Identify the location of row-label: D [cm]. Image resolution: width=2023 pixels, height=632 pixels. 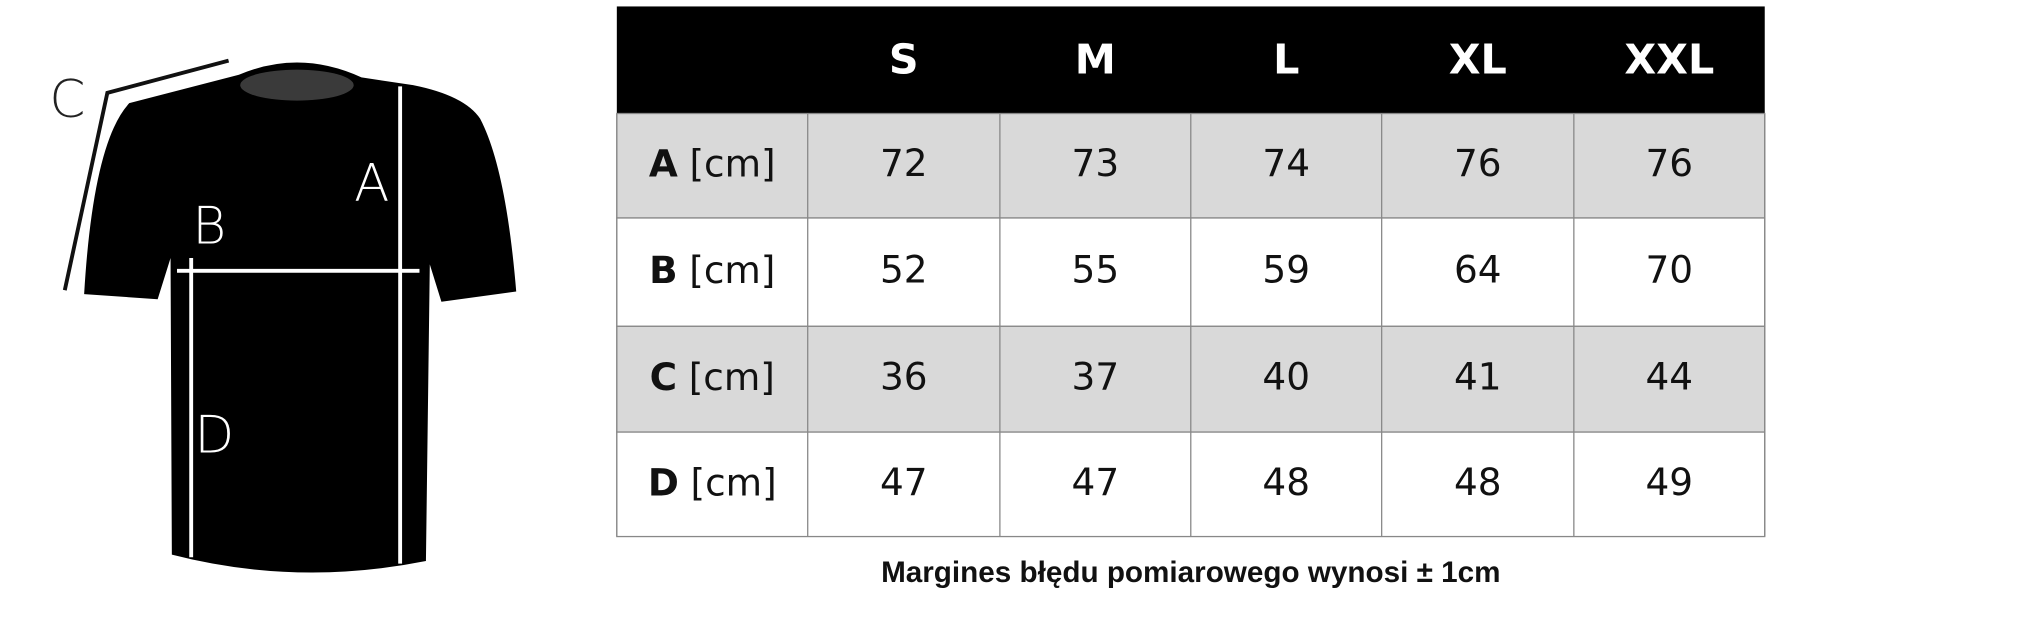
(712, 482).